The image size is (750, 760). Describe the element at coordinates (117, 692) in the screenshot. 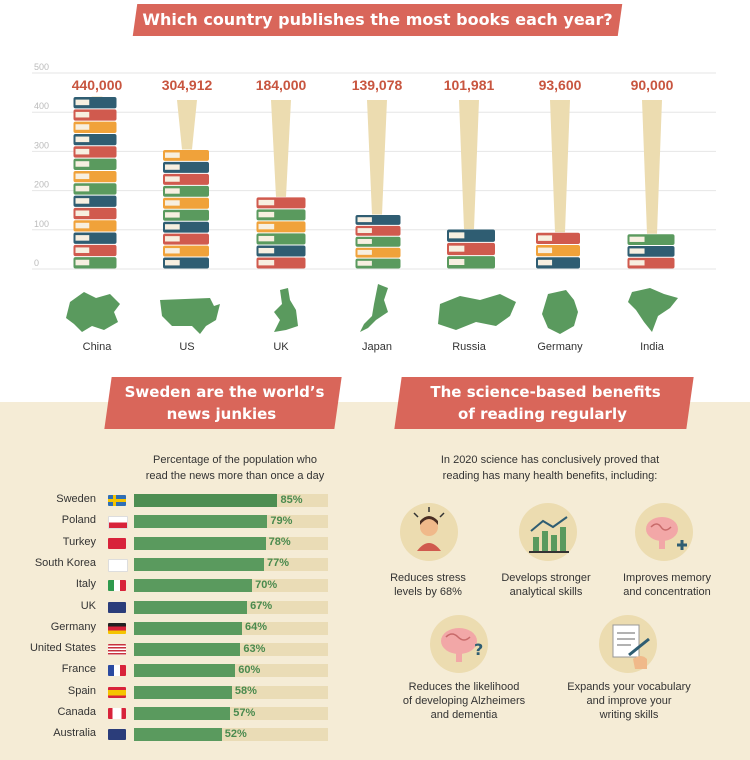

I see `spain-flag-icon` at that location.